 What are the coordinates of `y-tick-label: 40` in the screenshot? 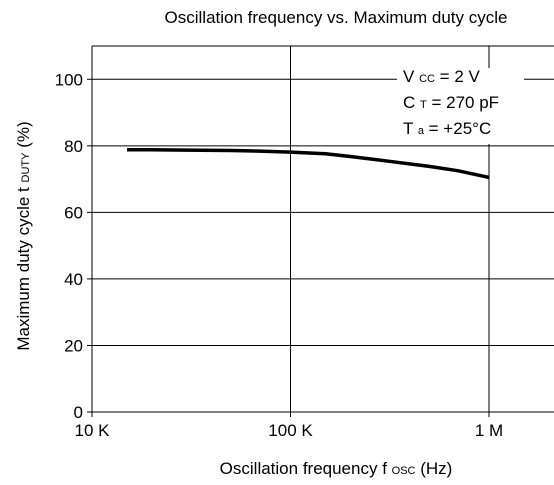 It's located at (73, 279).